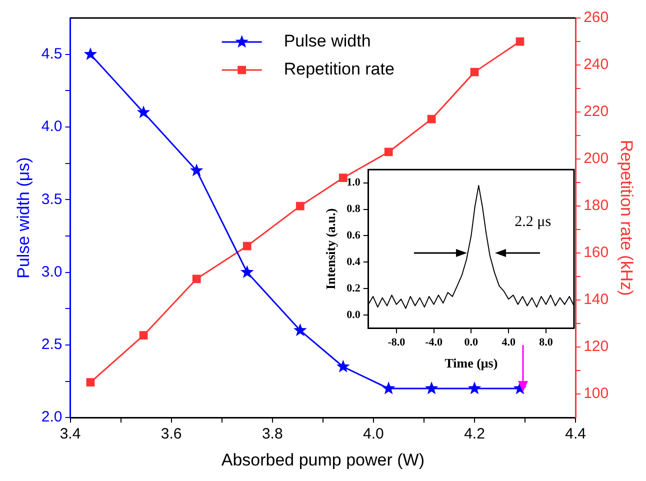  What do you see at coordinates (51, 127) in the screenshot?
I see `y-tick-label: 4.0` at bounding box center [51, 127].